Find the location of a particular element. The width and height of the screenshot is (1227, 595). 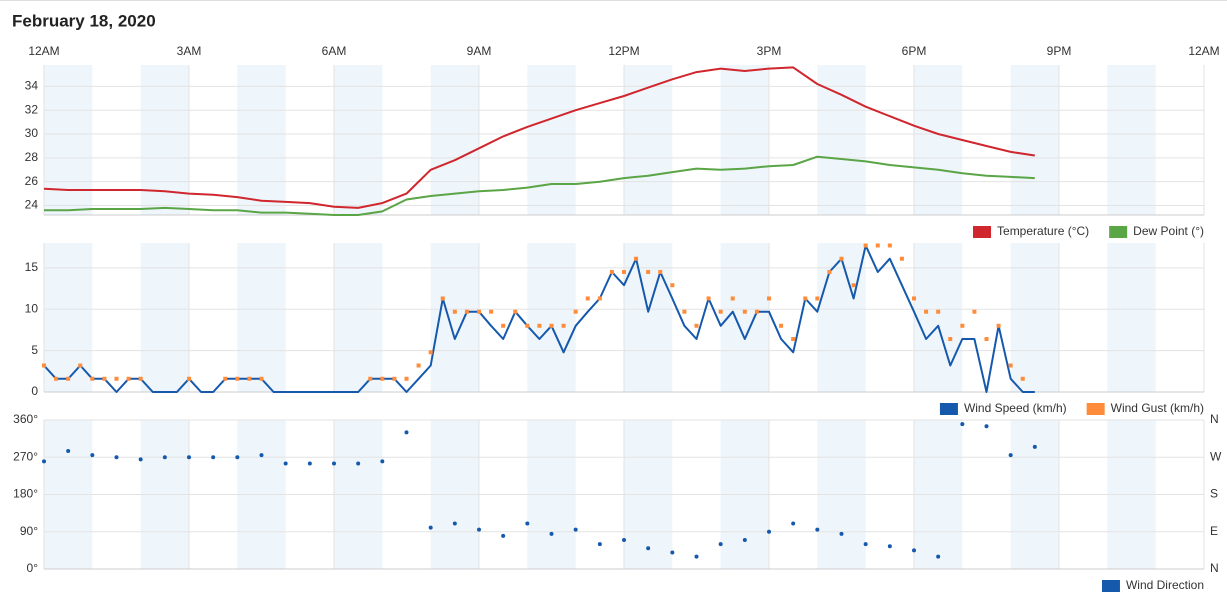

y-tick-label: 270° is located at coordinates (25, 456).